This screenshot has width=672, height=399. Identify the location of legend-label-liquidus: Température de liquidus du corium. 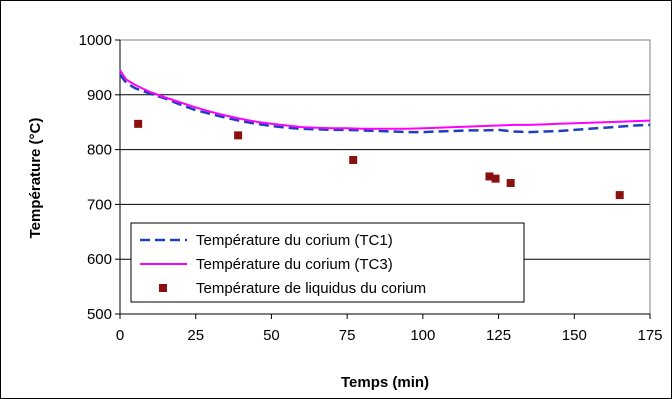
(311, 288).